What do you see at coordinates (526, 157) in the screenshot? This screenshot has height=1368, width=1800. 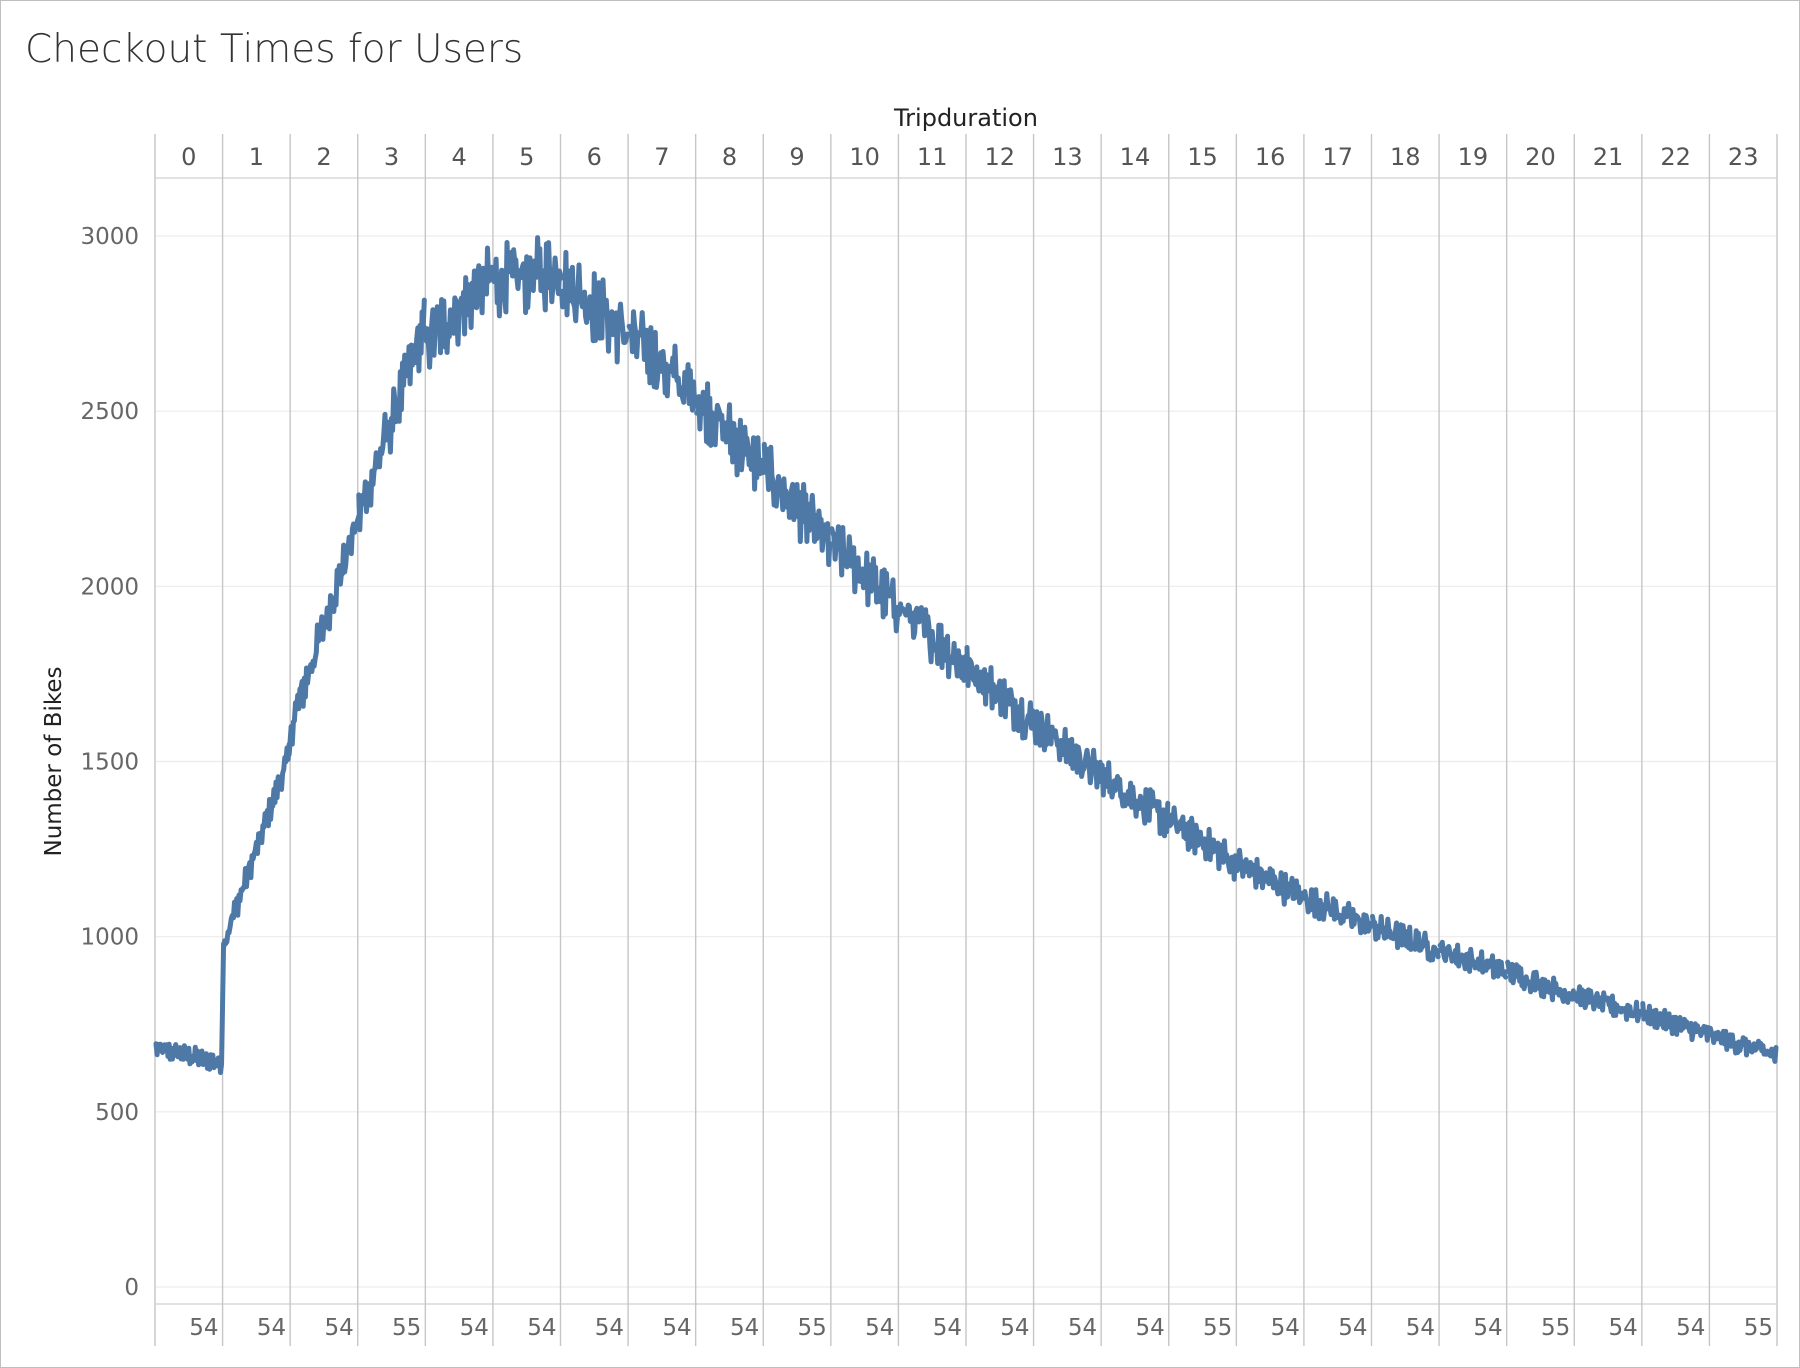 I see `panel-header-label: 5` at bounding box center [526, 157].